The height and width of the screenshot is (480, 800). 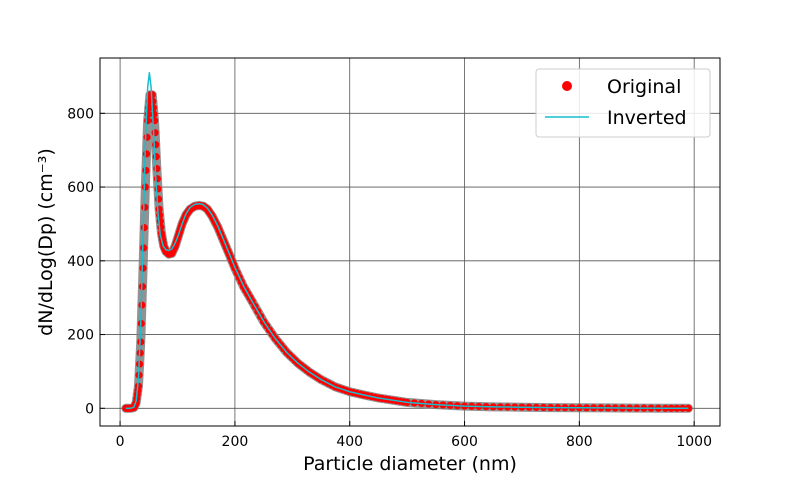 I want to click on x-axis-title: Particle diameter (nm), so click(x=410, y=464).